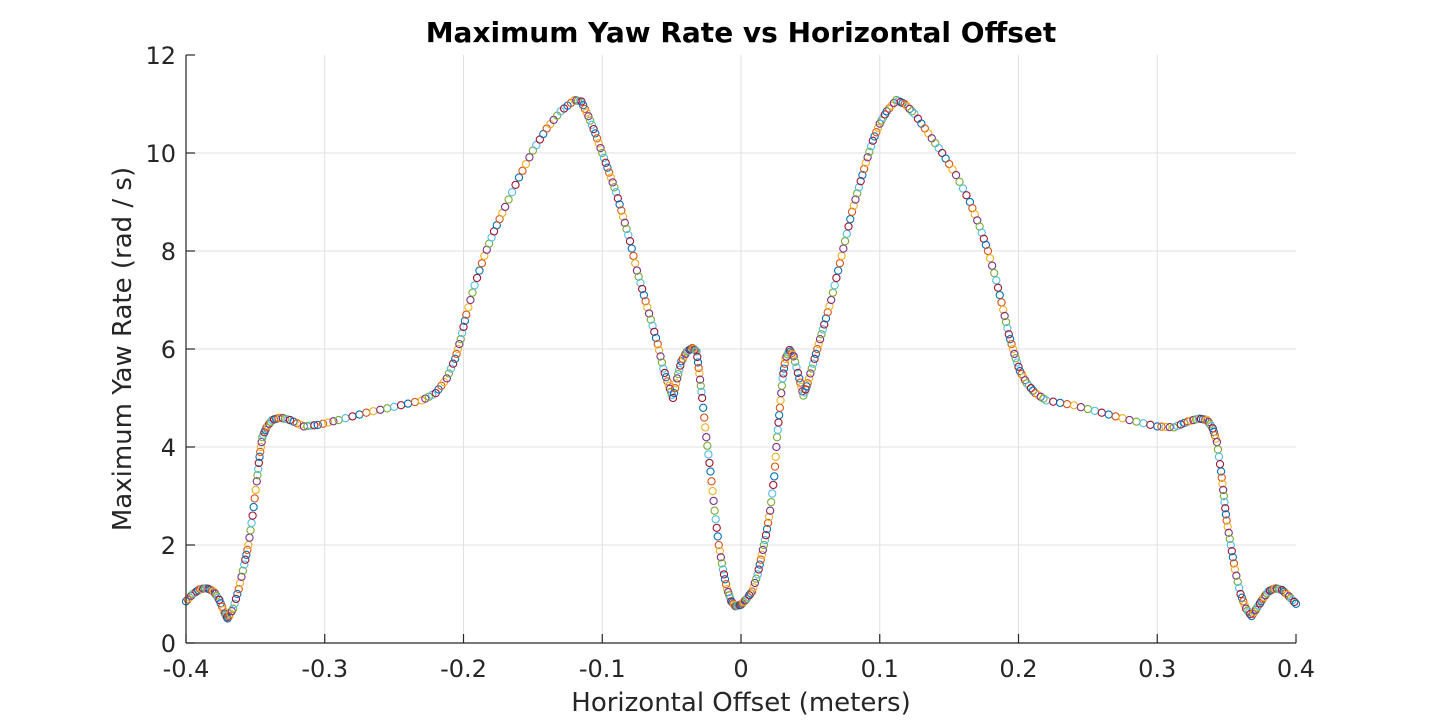  Describe the element at coordinates (880, 669) in the screenshot. I see `x-tick-label: 0.1` at that location.